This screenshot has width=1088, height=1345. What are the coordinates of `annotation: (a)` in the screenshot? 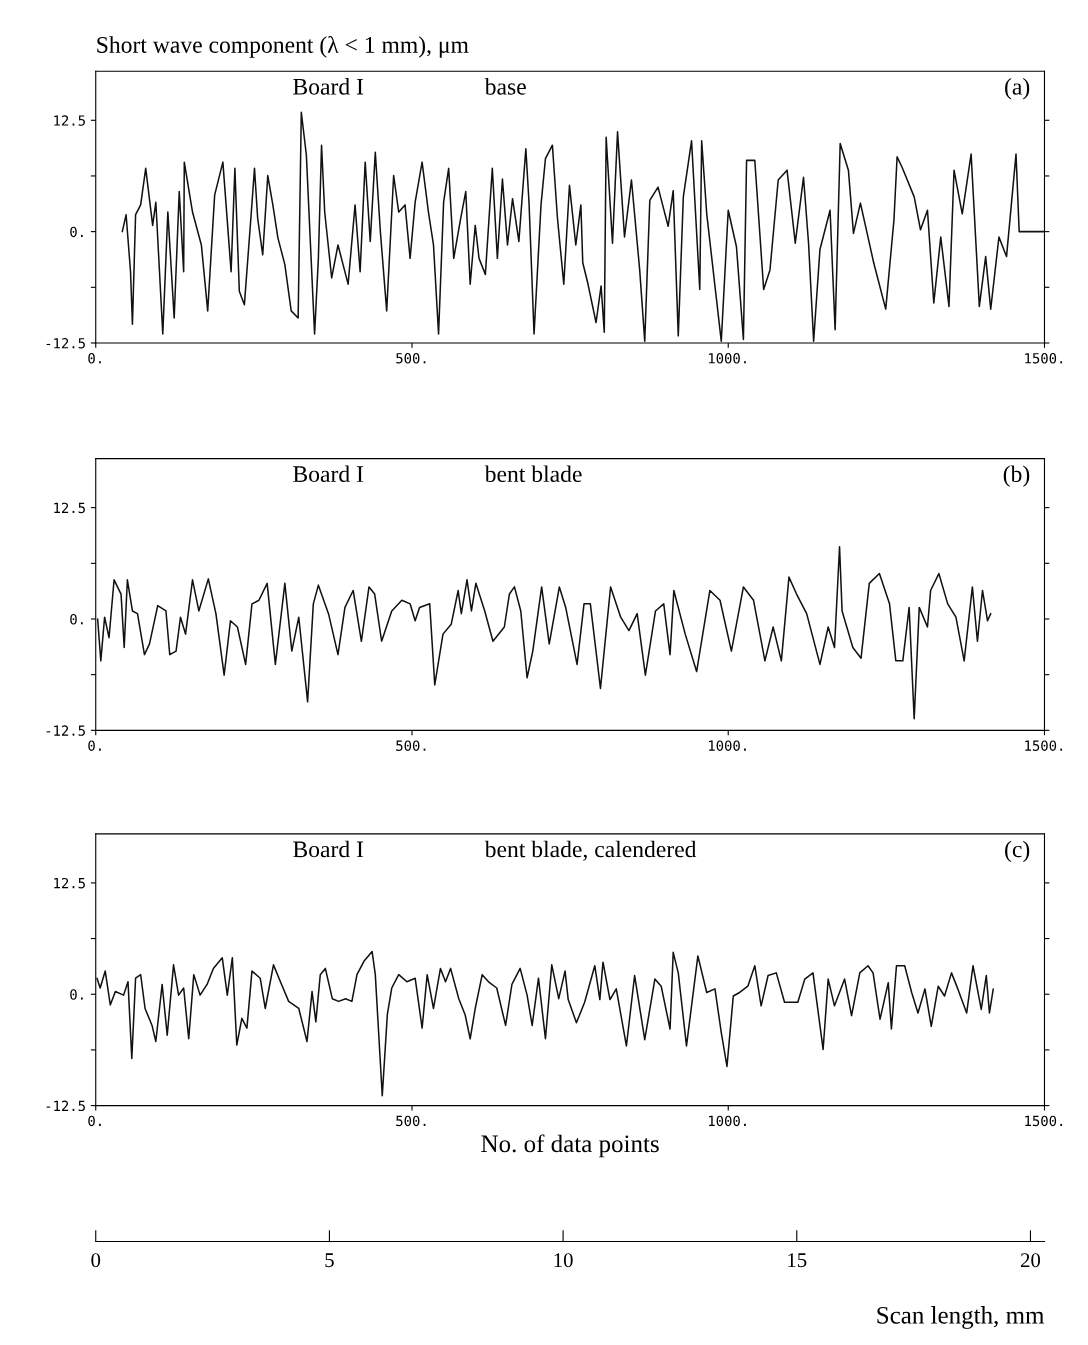 It's located at (1017, 89).